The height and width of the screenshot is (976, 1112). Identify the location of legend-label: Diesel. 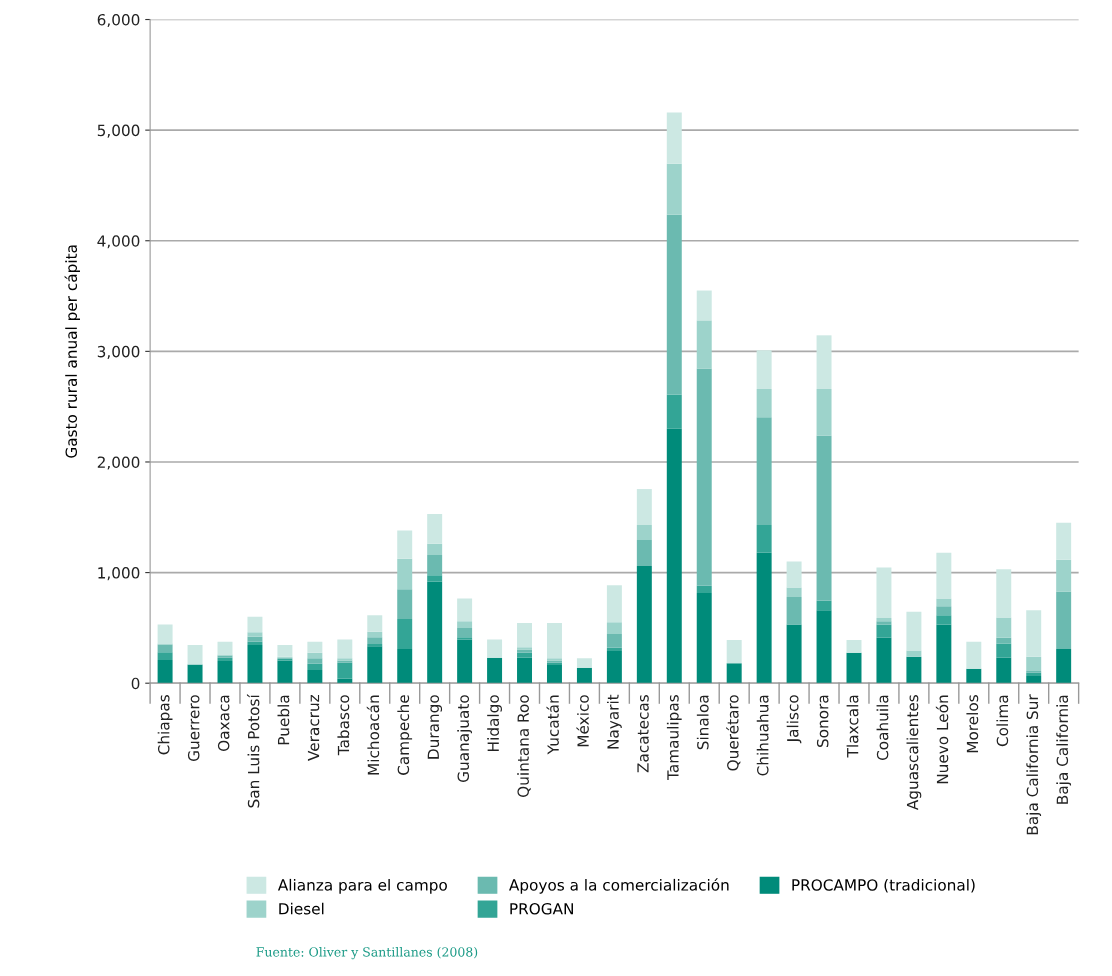
(301, 908).